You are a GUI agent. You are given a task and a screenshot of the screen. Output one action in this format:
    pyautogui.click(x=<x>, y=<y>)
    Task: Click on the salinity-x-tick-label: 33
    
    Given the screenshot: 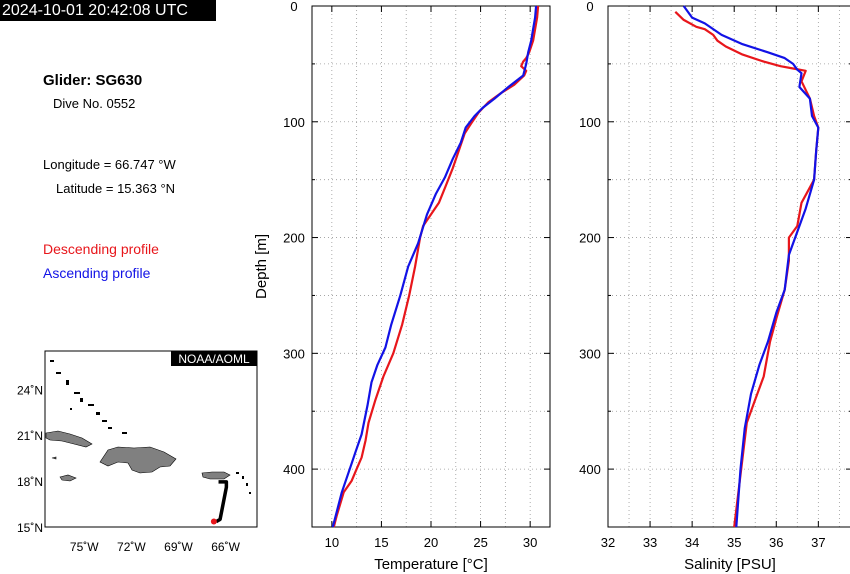 What is the action you would take?
    pyautogui.click(x=650, y=542)
    